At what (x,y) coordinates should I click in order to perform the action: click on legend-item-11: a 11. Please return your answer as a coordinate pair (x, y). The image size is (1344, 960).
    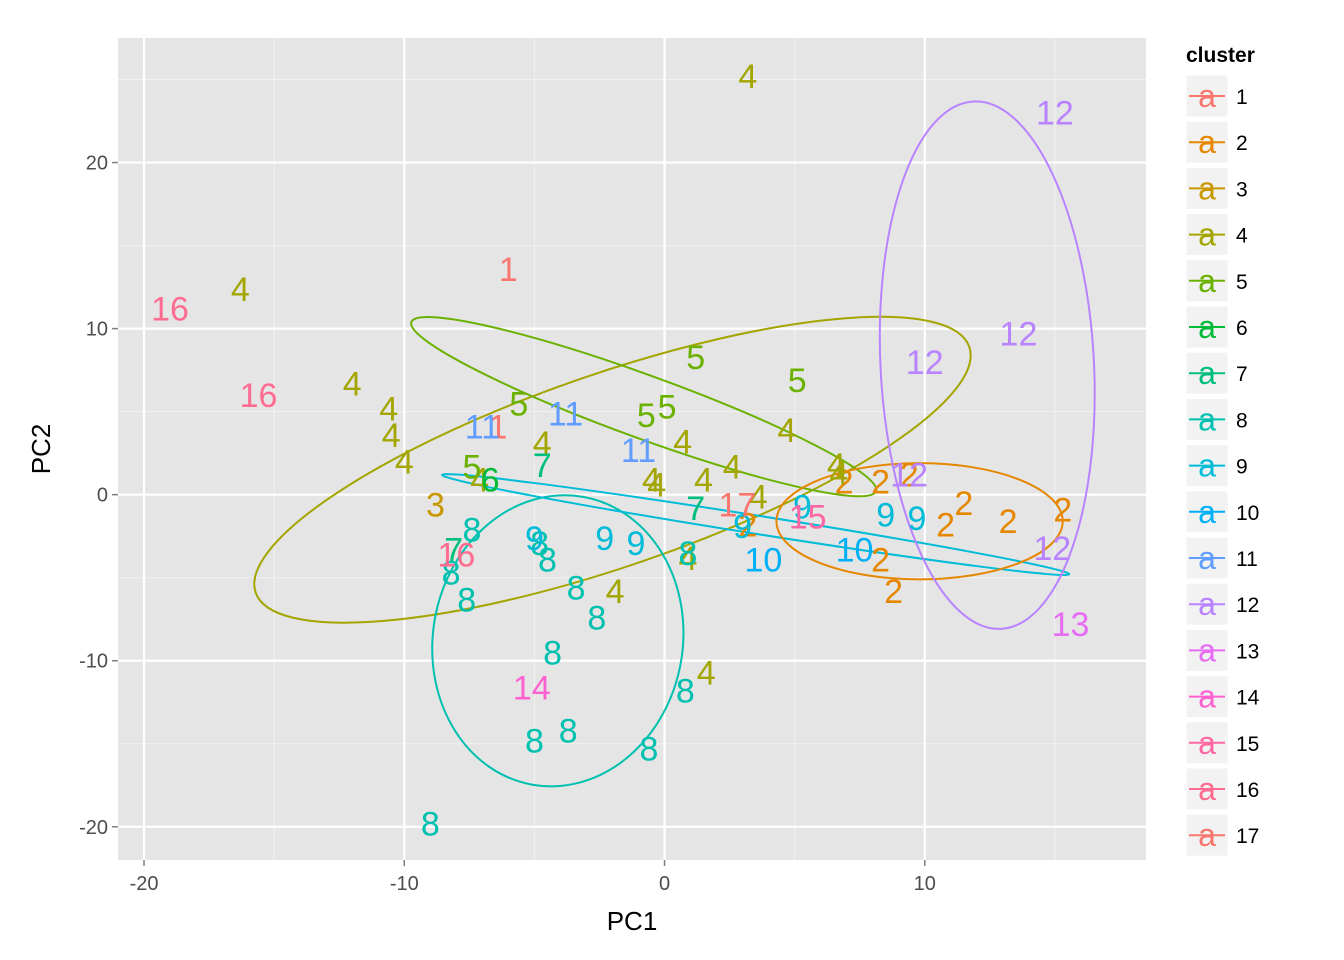
    Looking at the image, I should click on (1221, 558).